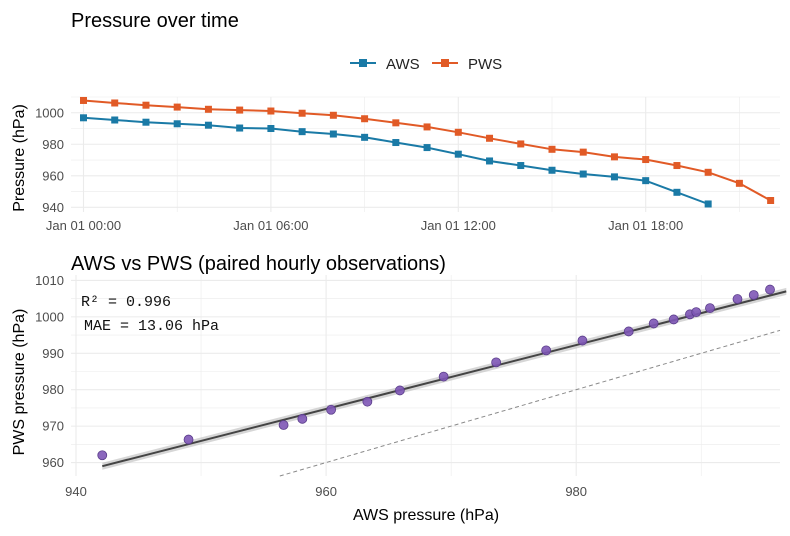 The image size is (790, 536). What do you see at coordinates (270, 225) in the screenshot?
I see `top-x-tick-label: Jan 01 06:00` at bounding box center [270, 225].